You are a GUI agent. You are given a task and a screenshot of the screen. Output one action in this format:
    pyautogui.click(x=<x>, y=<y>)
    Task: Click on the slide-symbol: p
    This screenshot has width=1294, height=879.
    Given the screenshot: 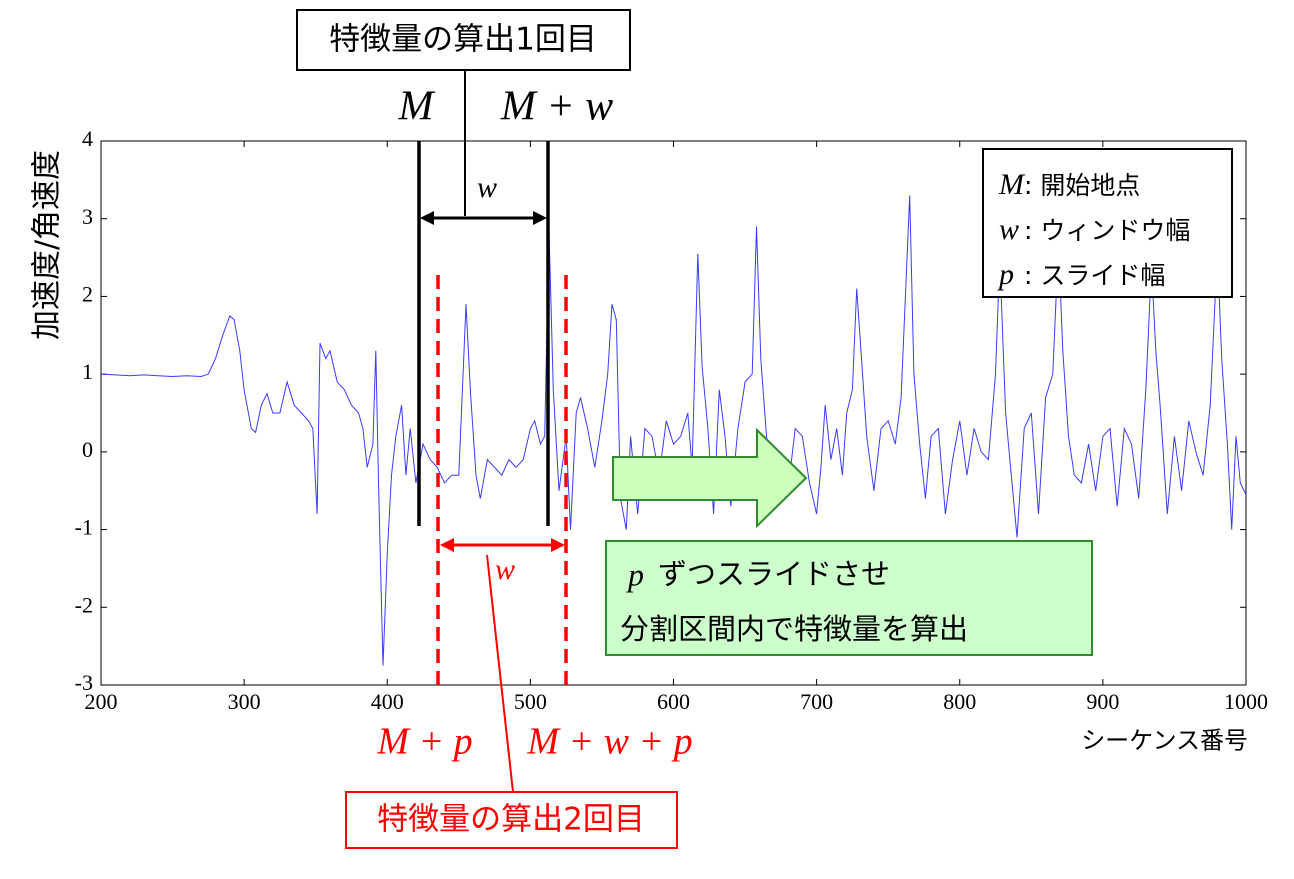 What is the action you would take?
    pyautogui.click(x=635, y=574)
    